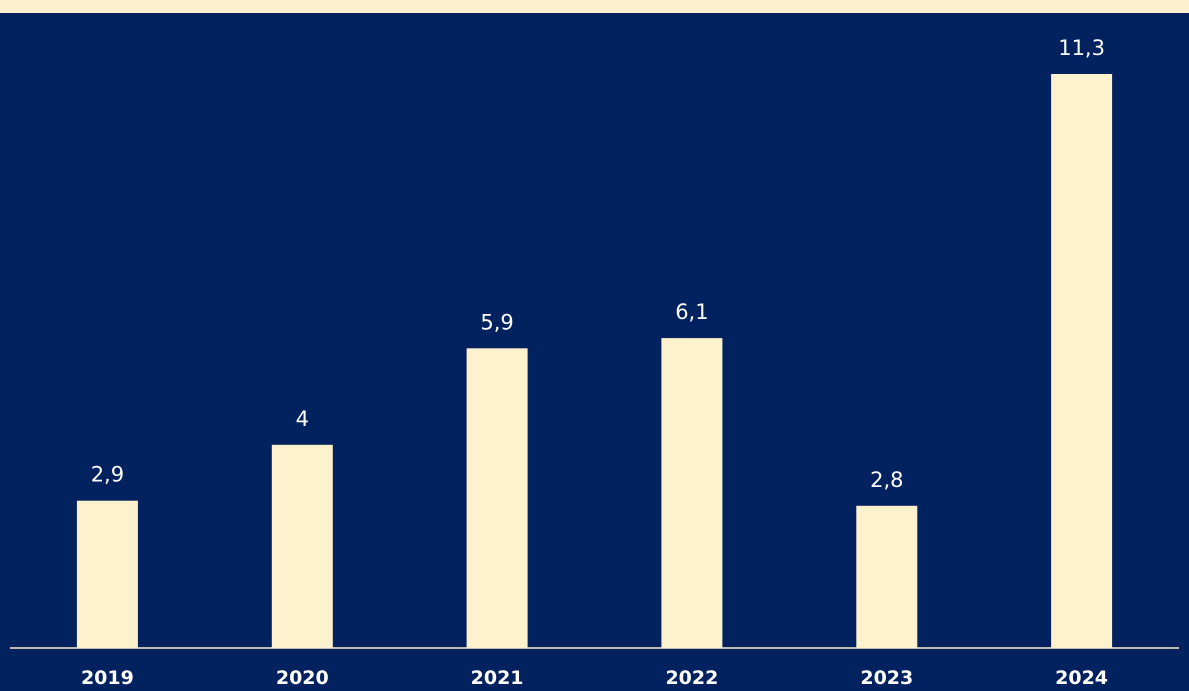 The image size is (1189, 691). I want to click on value-label-2019: 2,9, so click(107, 475).